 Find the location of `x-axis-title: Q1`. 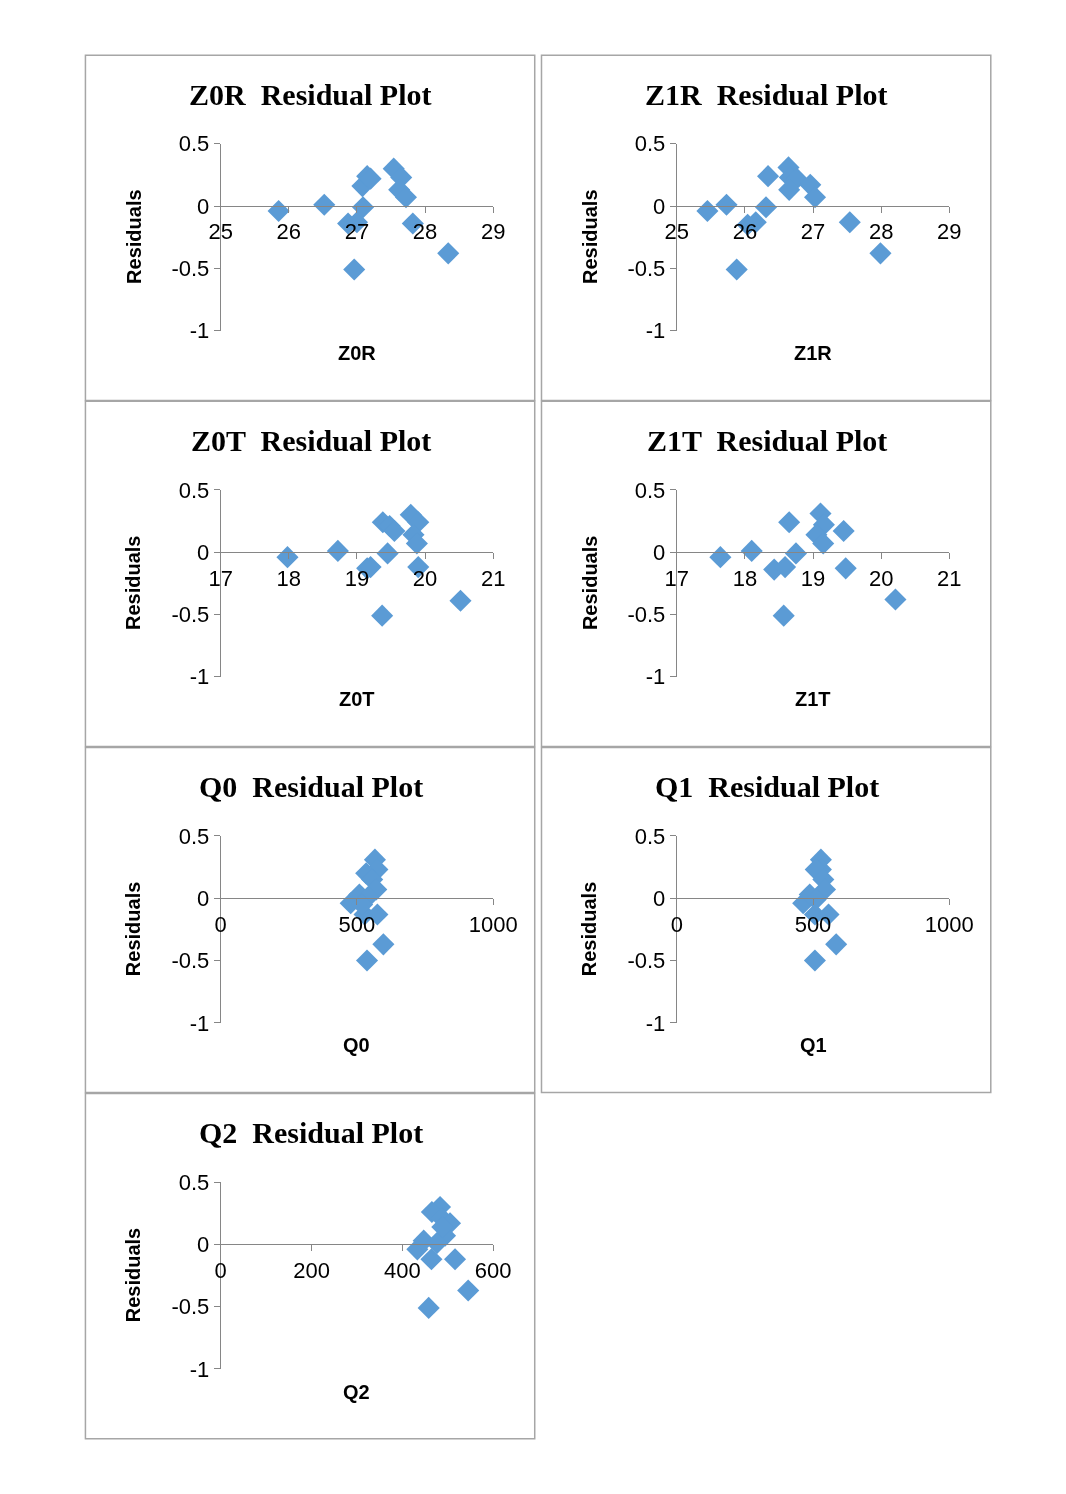

x-axis-title: Q1 is located at coordinates (813, 1045).